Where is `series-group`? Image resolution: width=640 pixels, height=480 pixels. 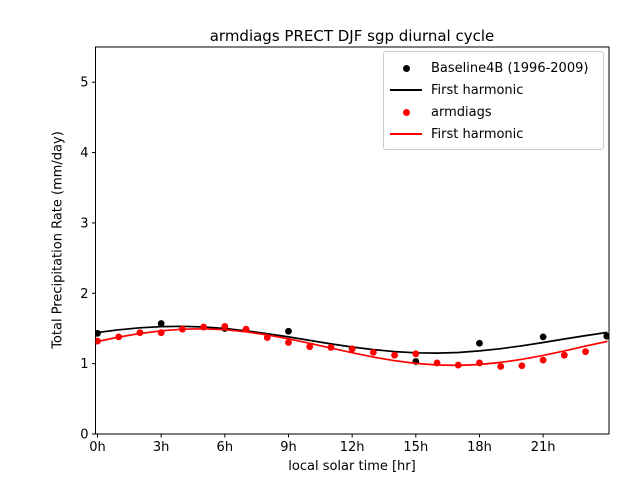
series-group is located at coordinates (352, 345).